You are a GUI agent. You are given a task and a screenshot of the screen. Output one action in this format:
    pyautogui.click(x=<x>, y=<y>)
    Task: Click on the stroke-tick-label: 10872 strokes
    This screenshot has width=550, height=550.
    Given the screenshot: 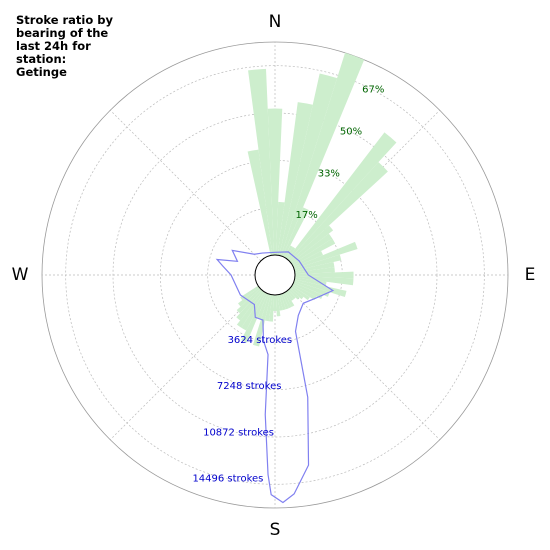 What is the action you would take?
    pyautogui.click(x=238, y=432)
    